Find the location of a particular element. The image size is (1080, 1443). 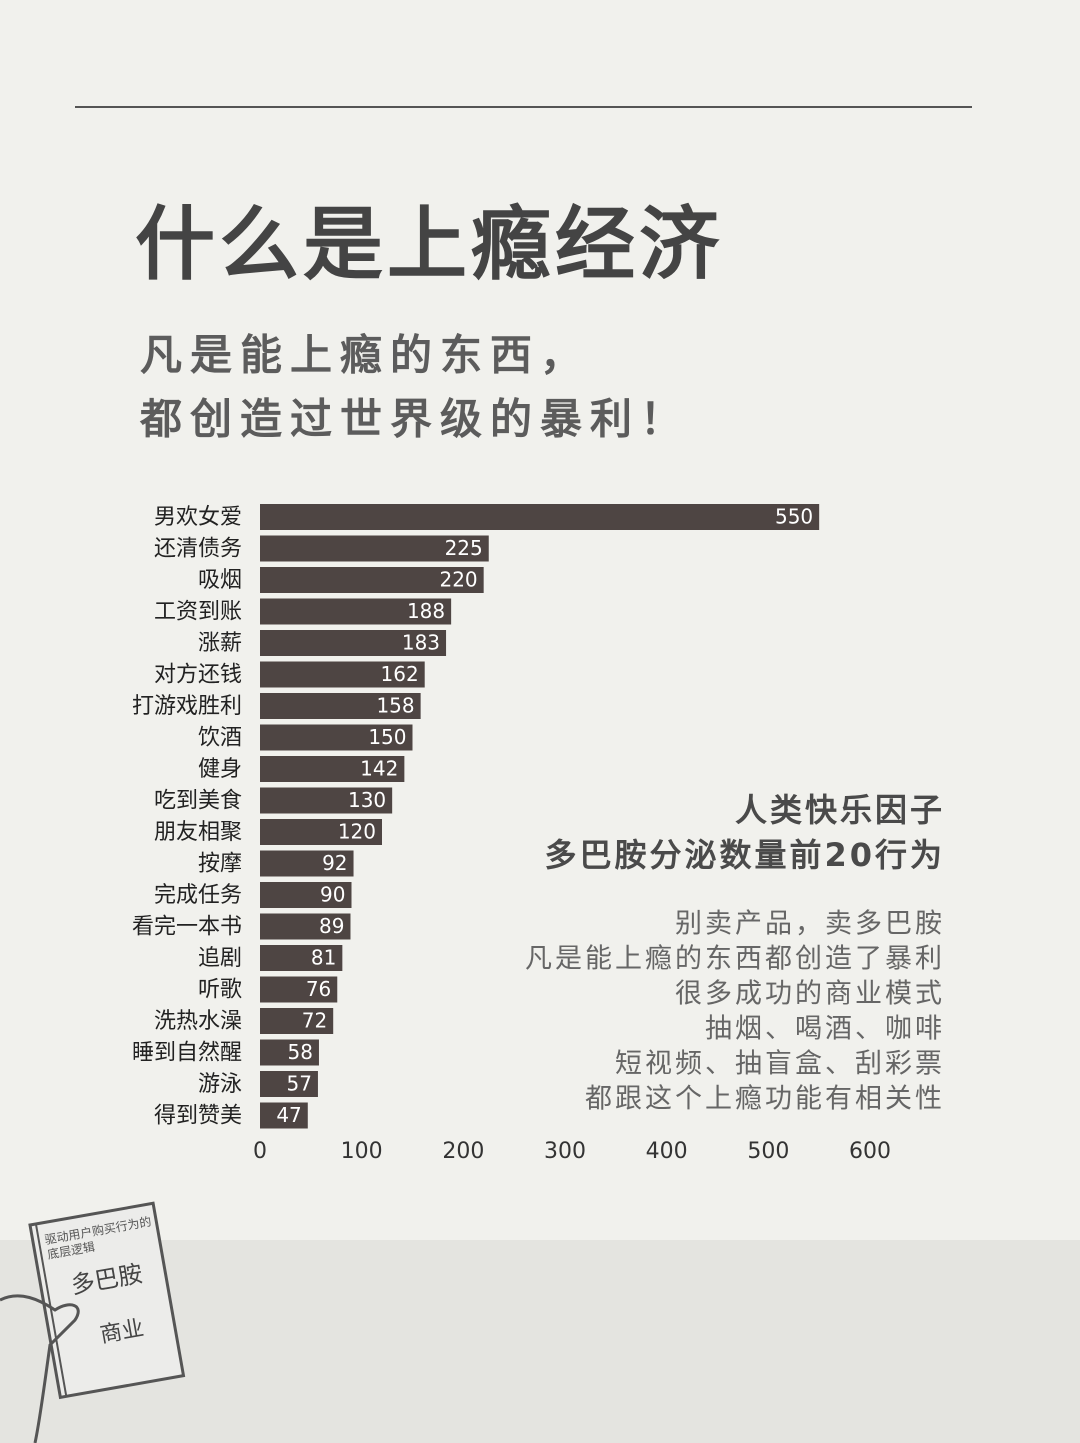

book: 驱动用户购买行为的 底层逻辑 多巴胺 商业 is located at coordinates (107, 1300).